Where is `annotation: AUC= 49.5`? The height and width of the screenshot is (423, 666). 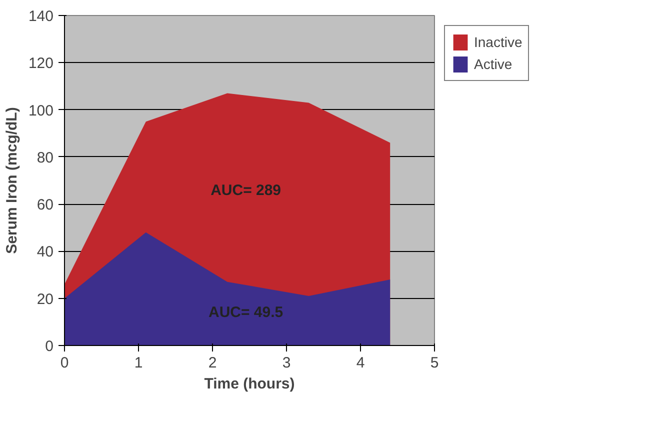 annotation: AUC= 49.5 is located at coordinates (246, 312).